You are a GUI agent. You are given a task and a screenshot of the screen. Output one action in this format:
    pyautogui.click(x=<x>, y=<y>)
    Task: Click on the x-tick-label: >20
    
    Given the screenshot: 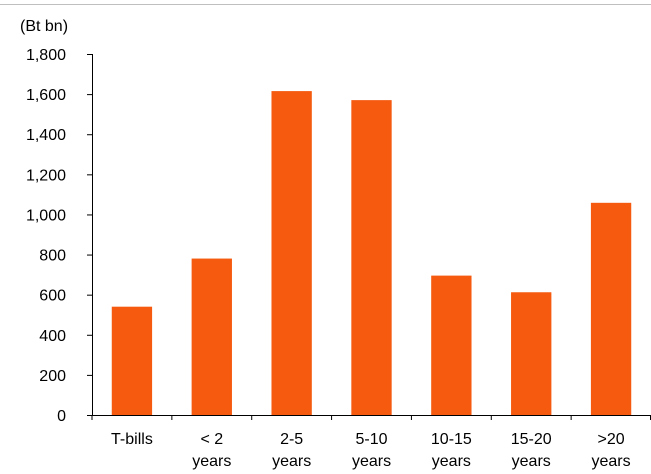 What is the action you would take?
    pyautogui.click(x=611, y=439)
    